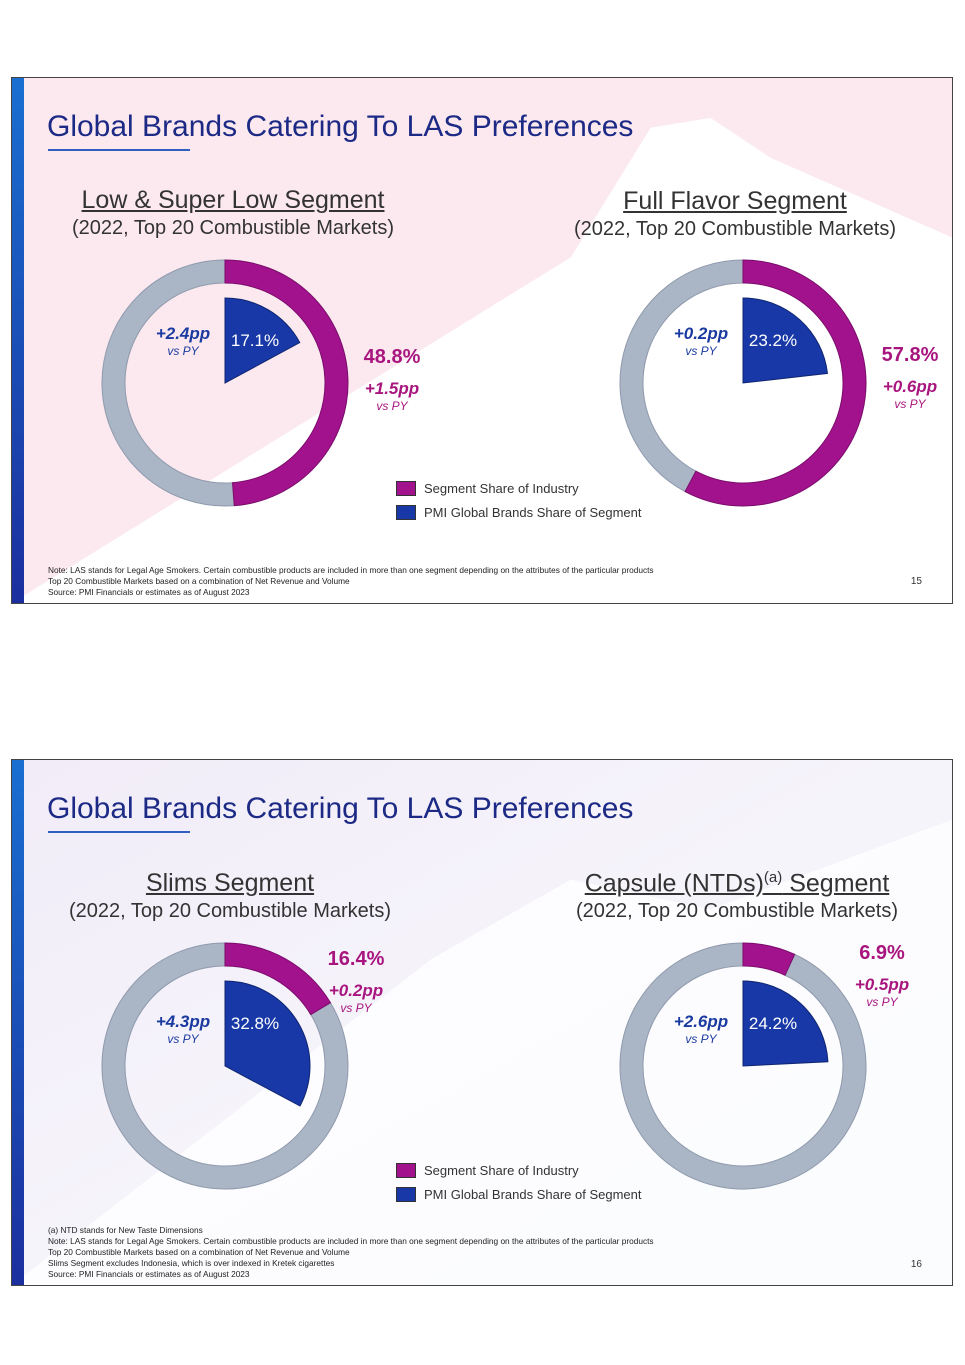 The image size is (965, 1365). What do you see at coordinates (356, 990) in the screenshot?
I see `segment-share-change: +0.2pp` at bounding box center [356, 990].